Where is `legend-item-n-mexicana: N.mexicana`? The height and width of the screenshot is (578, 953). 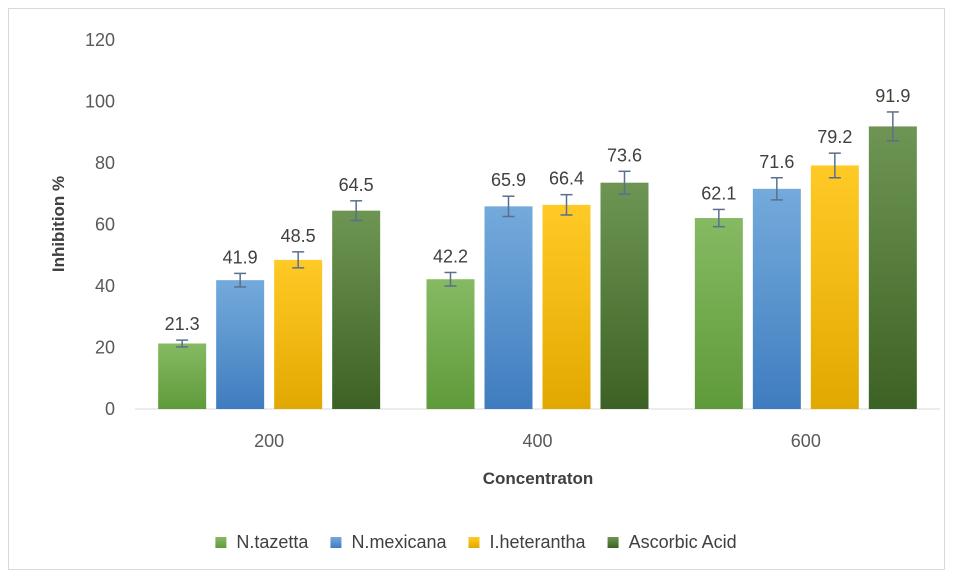
legend-item-n-mexicana: N.mexicana is located at coordinates (388, 542).